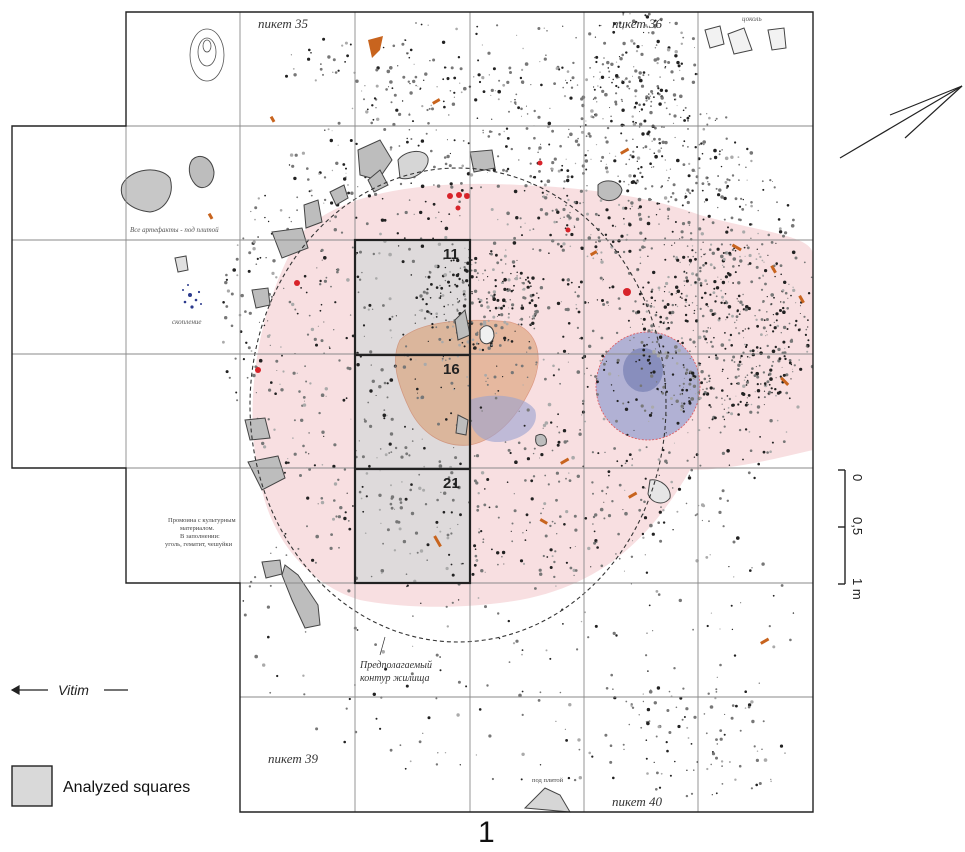 The width and height of the screenshot is (965, 852). What do you see at coordinates (412, 411) in the screenshot?
I see `analyzed-squares-outline` at bounding box center [412, 411].